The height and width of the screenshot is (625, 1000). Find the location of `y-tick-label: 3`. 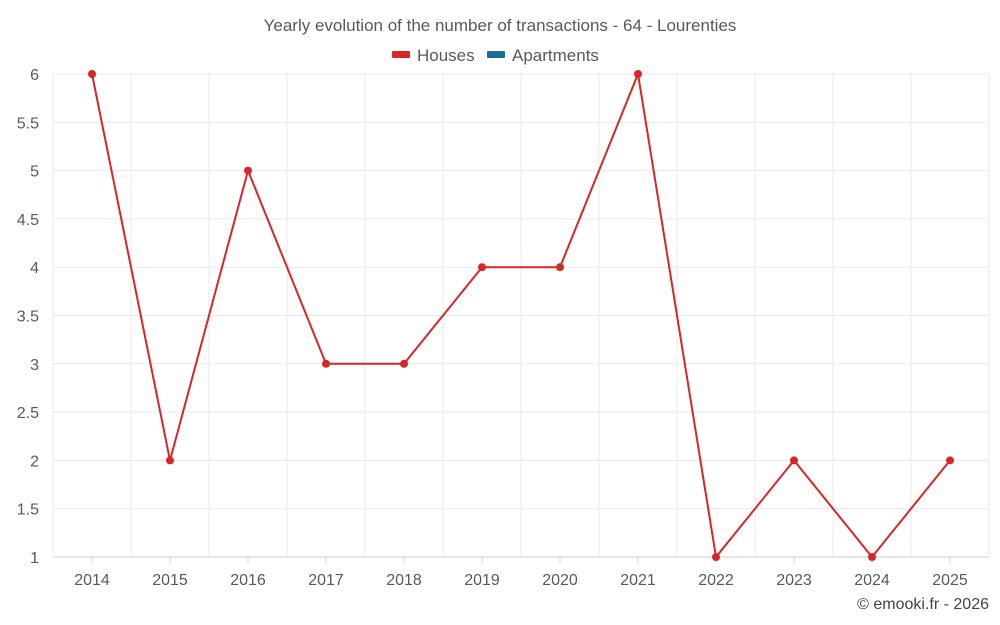

y-tick-label: 3 is located at coordinates (34, 365).